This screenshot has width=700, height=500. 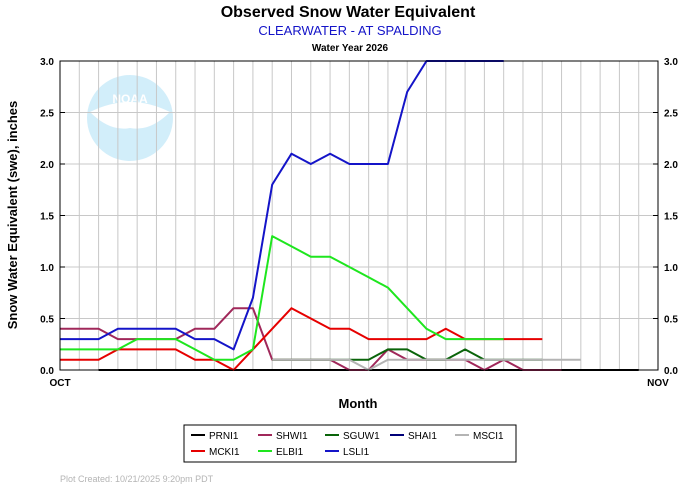 What do you see at coordinates (47, 165) in the screenshot?
I see `y-tick-label-left: 2.0` at bounding box center [47, 165].